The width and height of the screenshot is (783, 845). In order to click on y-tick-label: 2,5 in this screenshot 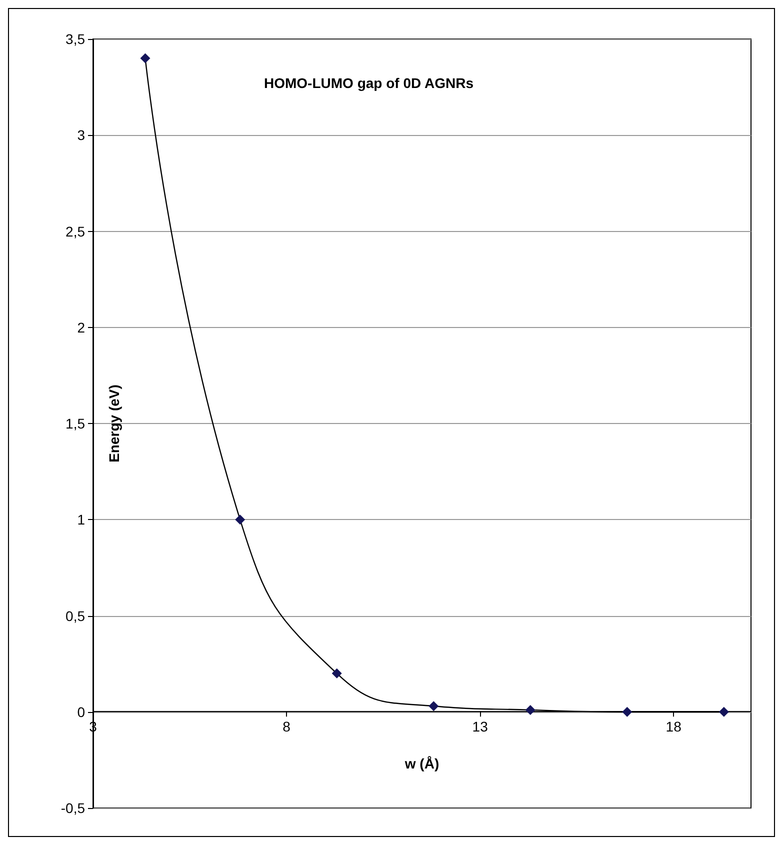, I will do `click(76, 231)`.